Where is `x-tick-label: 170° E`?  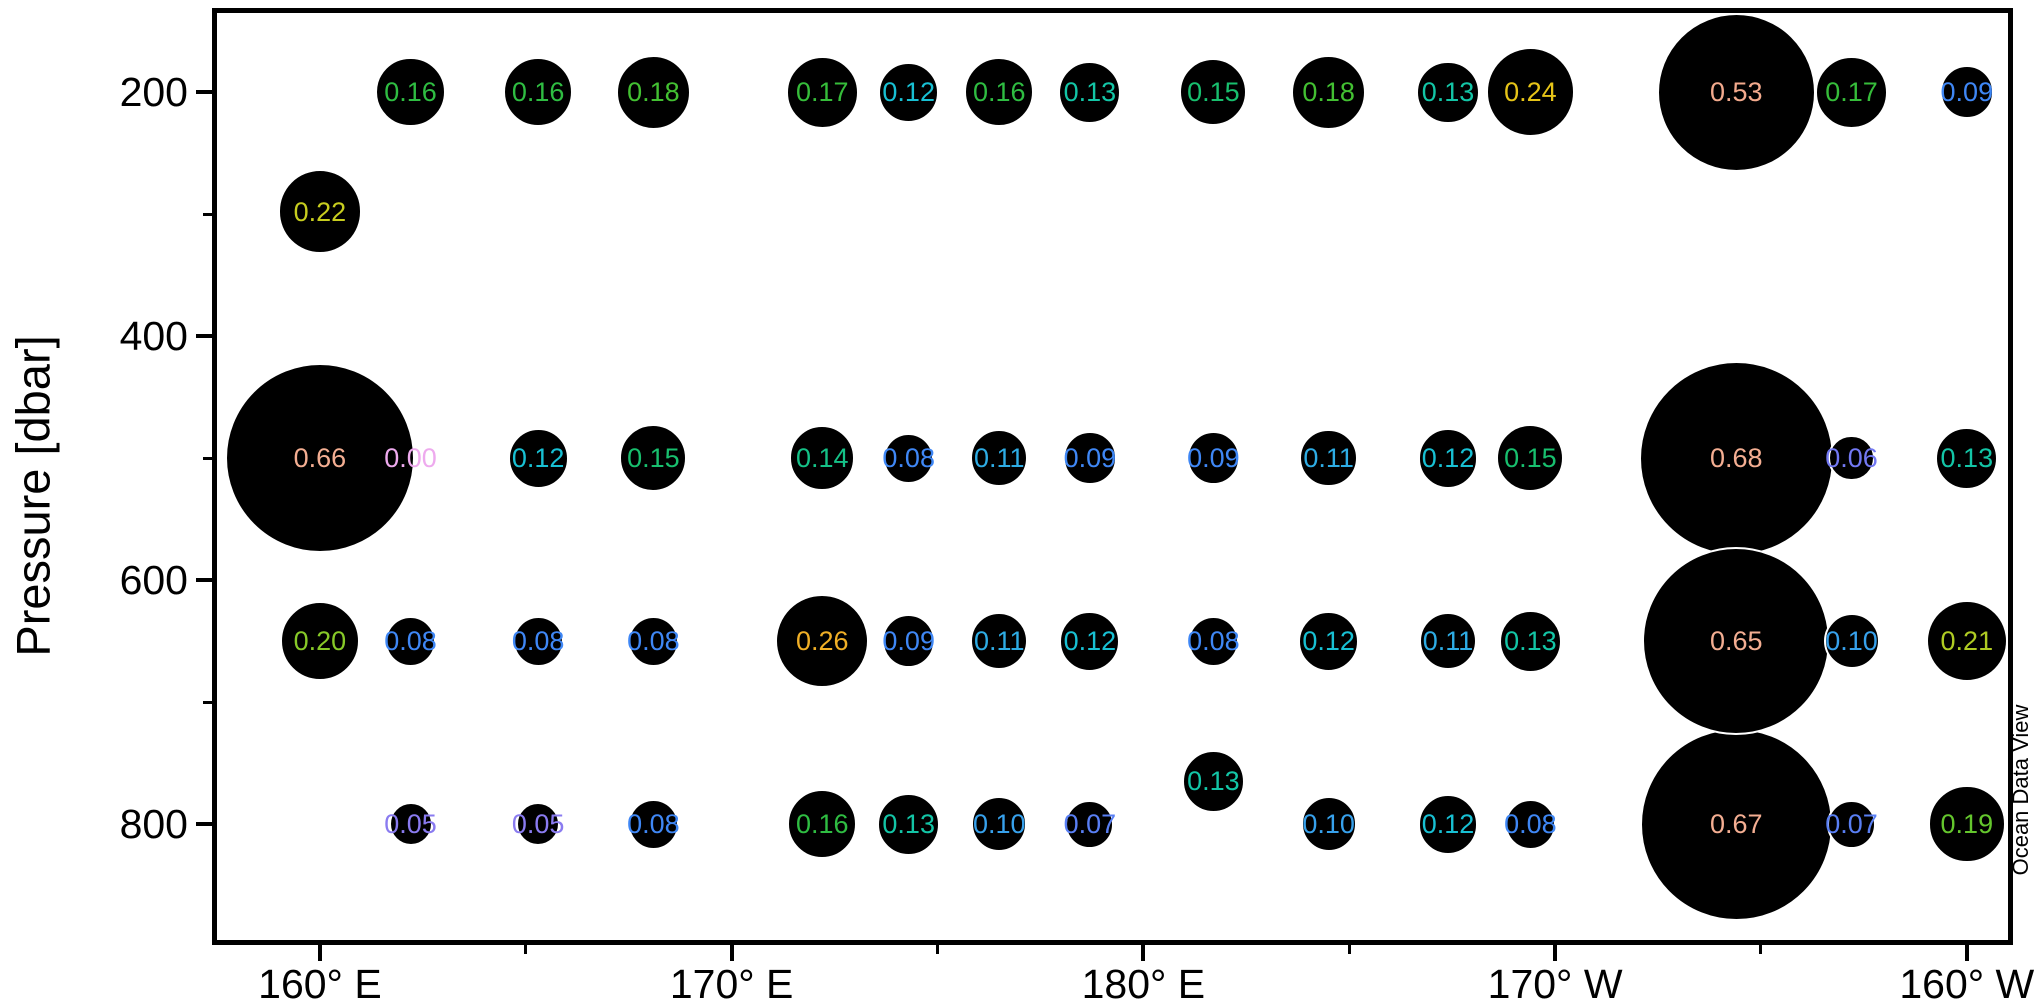
x-tick-label: 170° E is located at coordinates (731, 984).